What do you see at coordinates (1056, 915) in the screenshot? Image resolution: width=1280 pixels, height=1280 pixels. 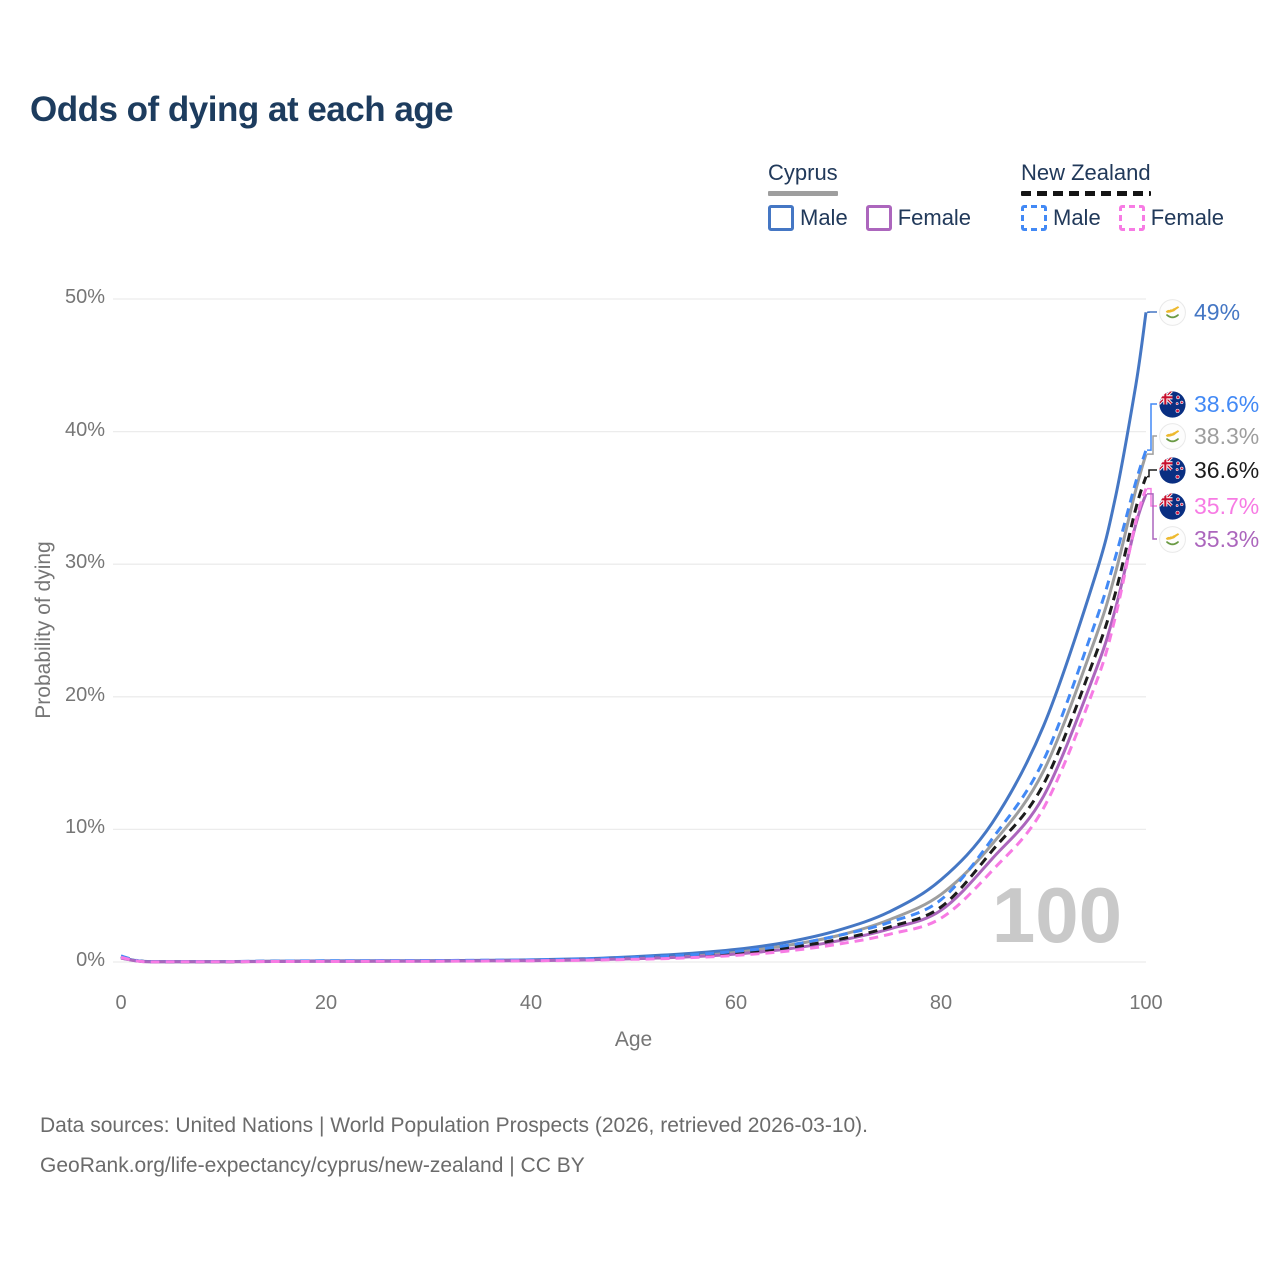 I see `age-counter-watermark: 100` at bounding box center [1056, 915].